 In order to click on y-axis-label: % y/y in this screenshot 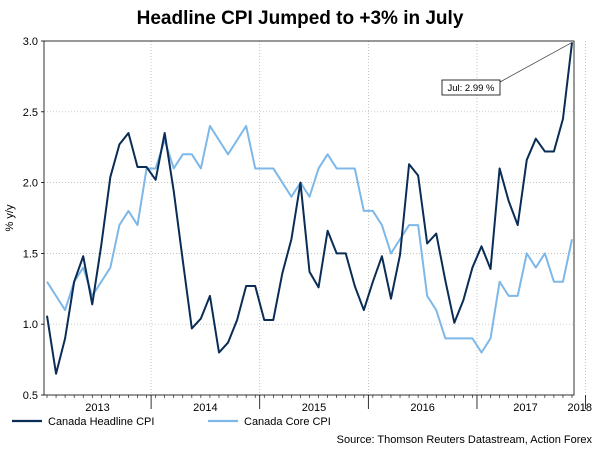, I will do `click(10, 217)`.